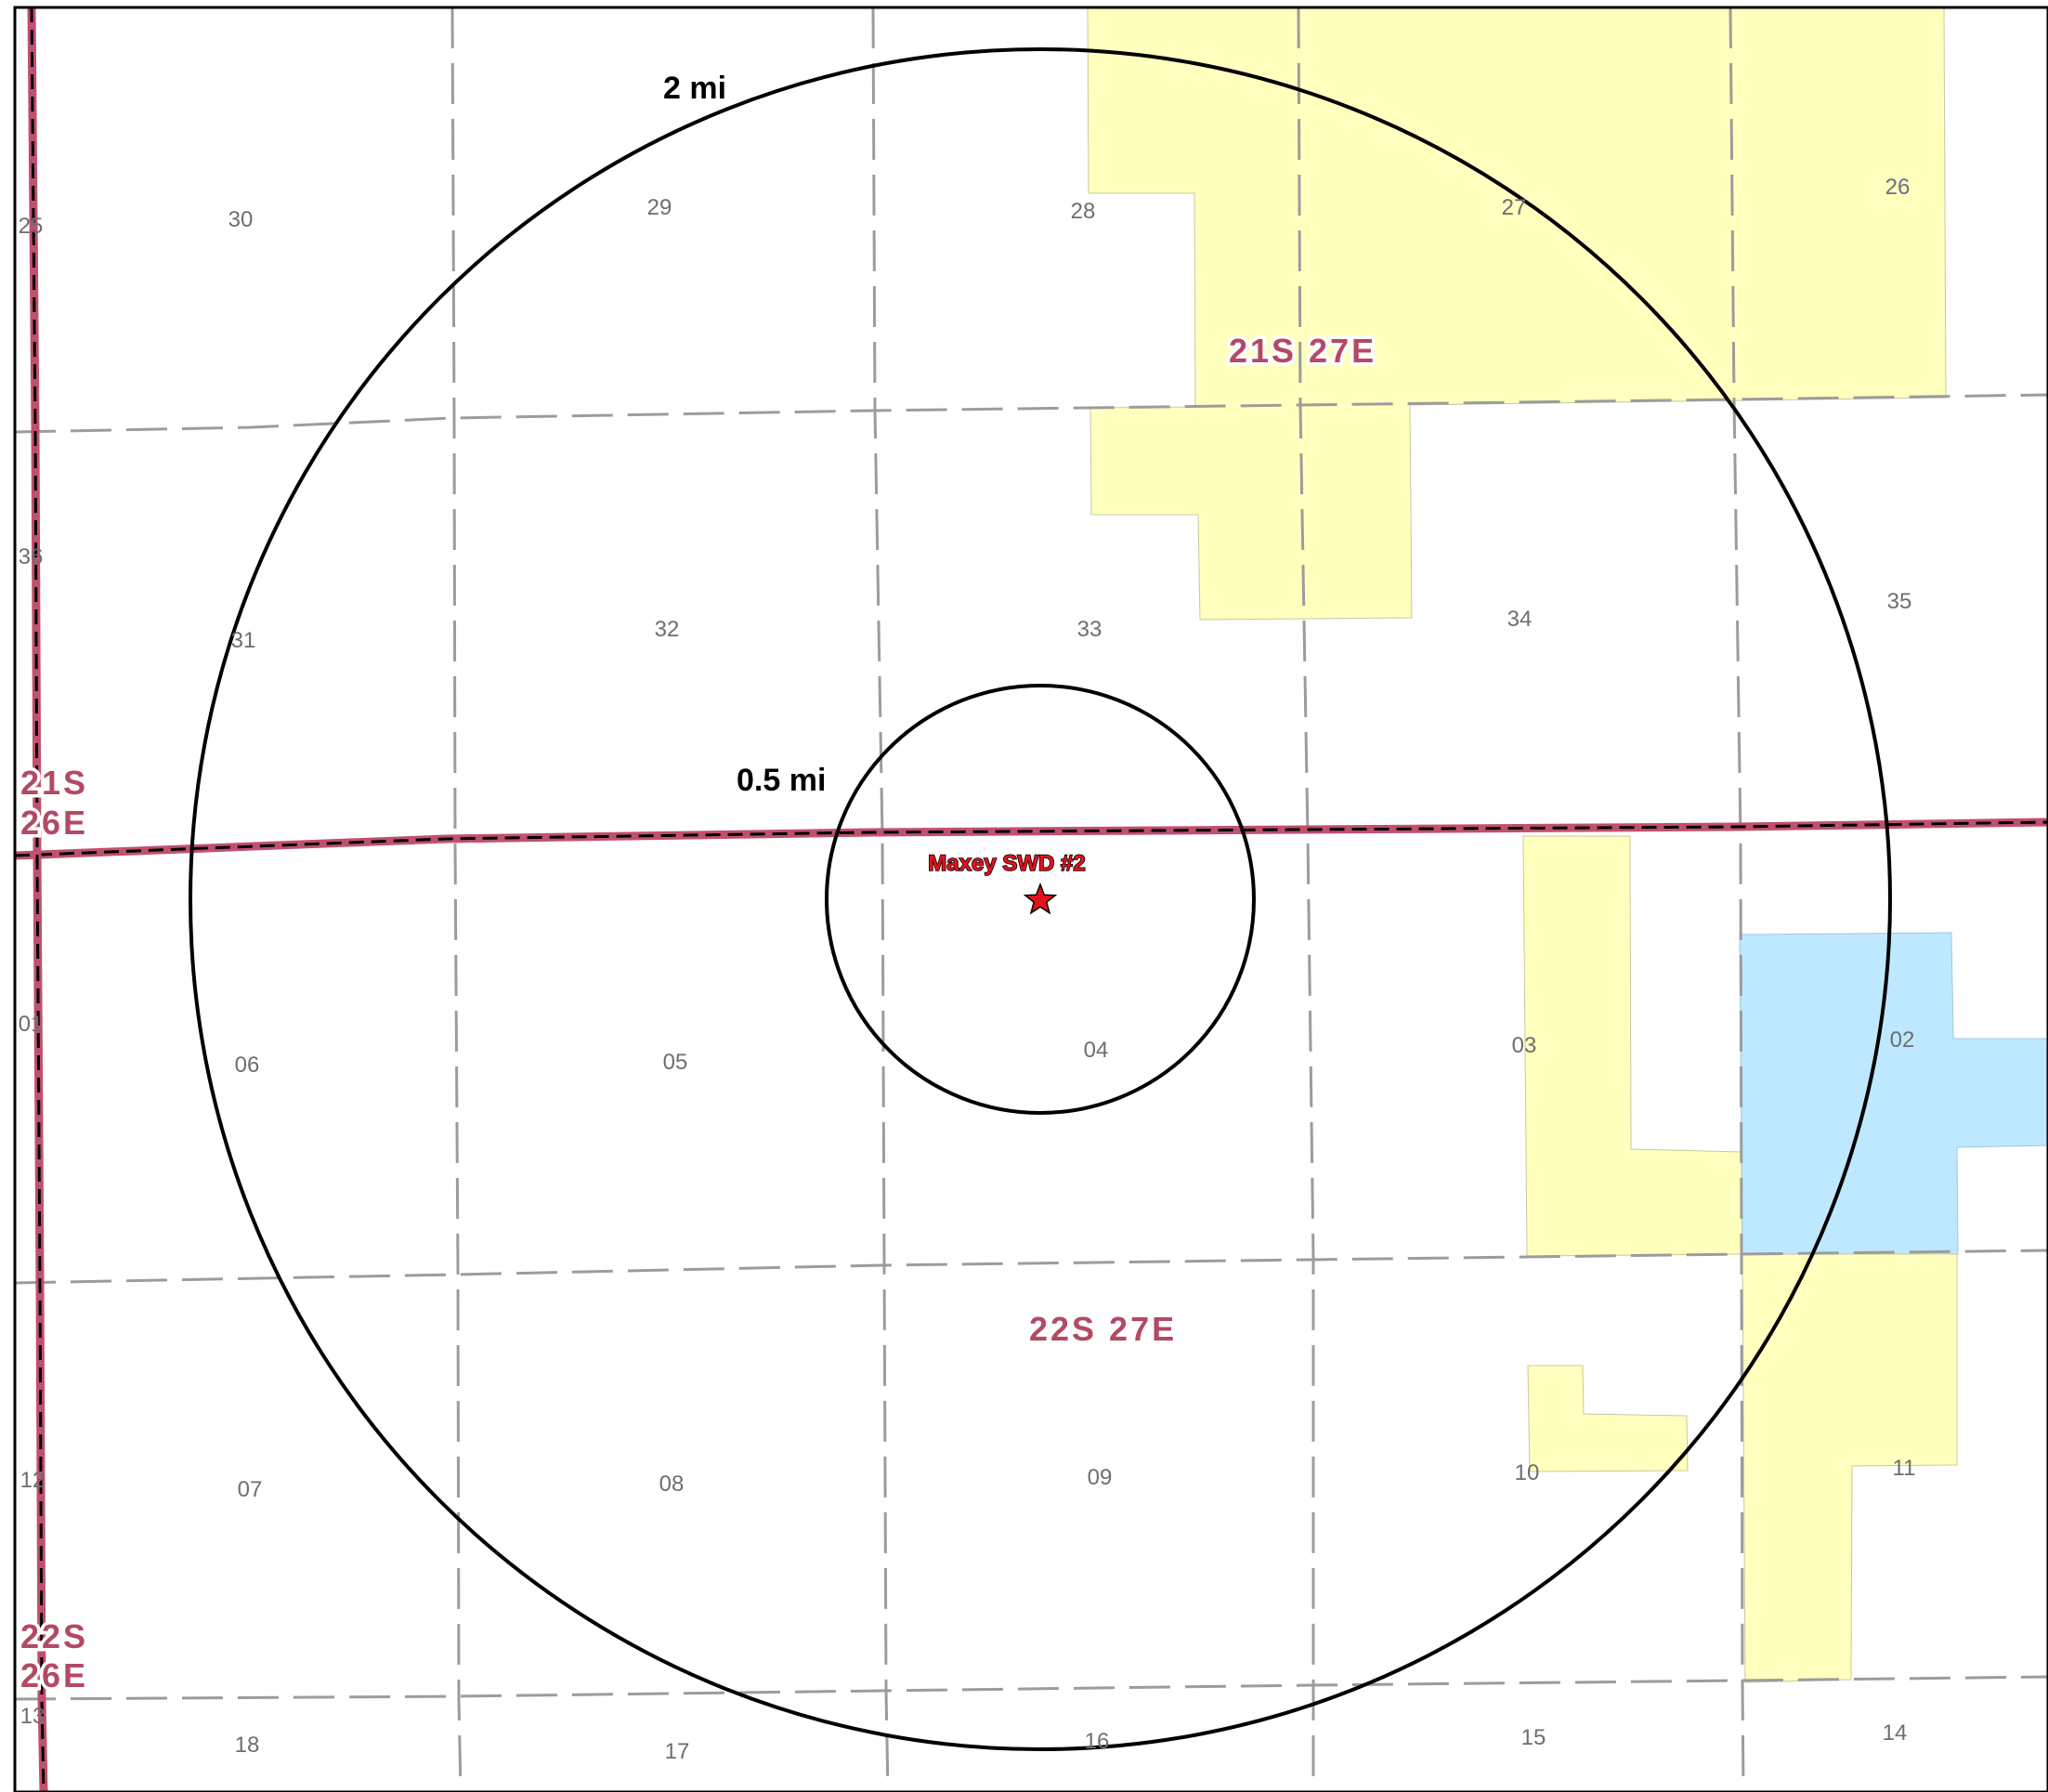  What do you see at coordinates (241, 219) in the screenshot?
I see `section-label: 30` at bounding box center [241, 219].